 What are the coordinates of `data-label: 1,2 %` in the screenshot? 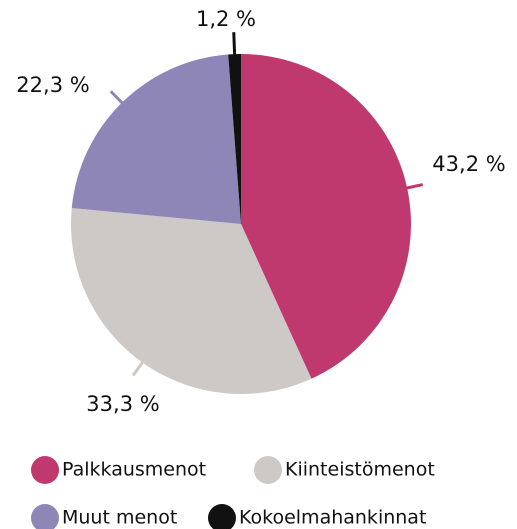 It's located at (226, 19).